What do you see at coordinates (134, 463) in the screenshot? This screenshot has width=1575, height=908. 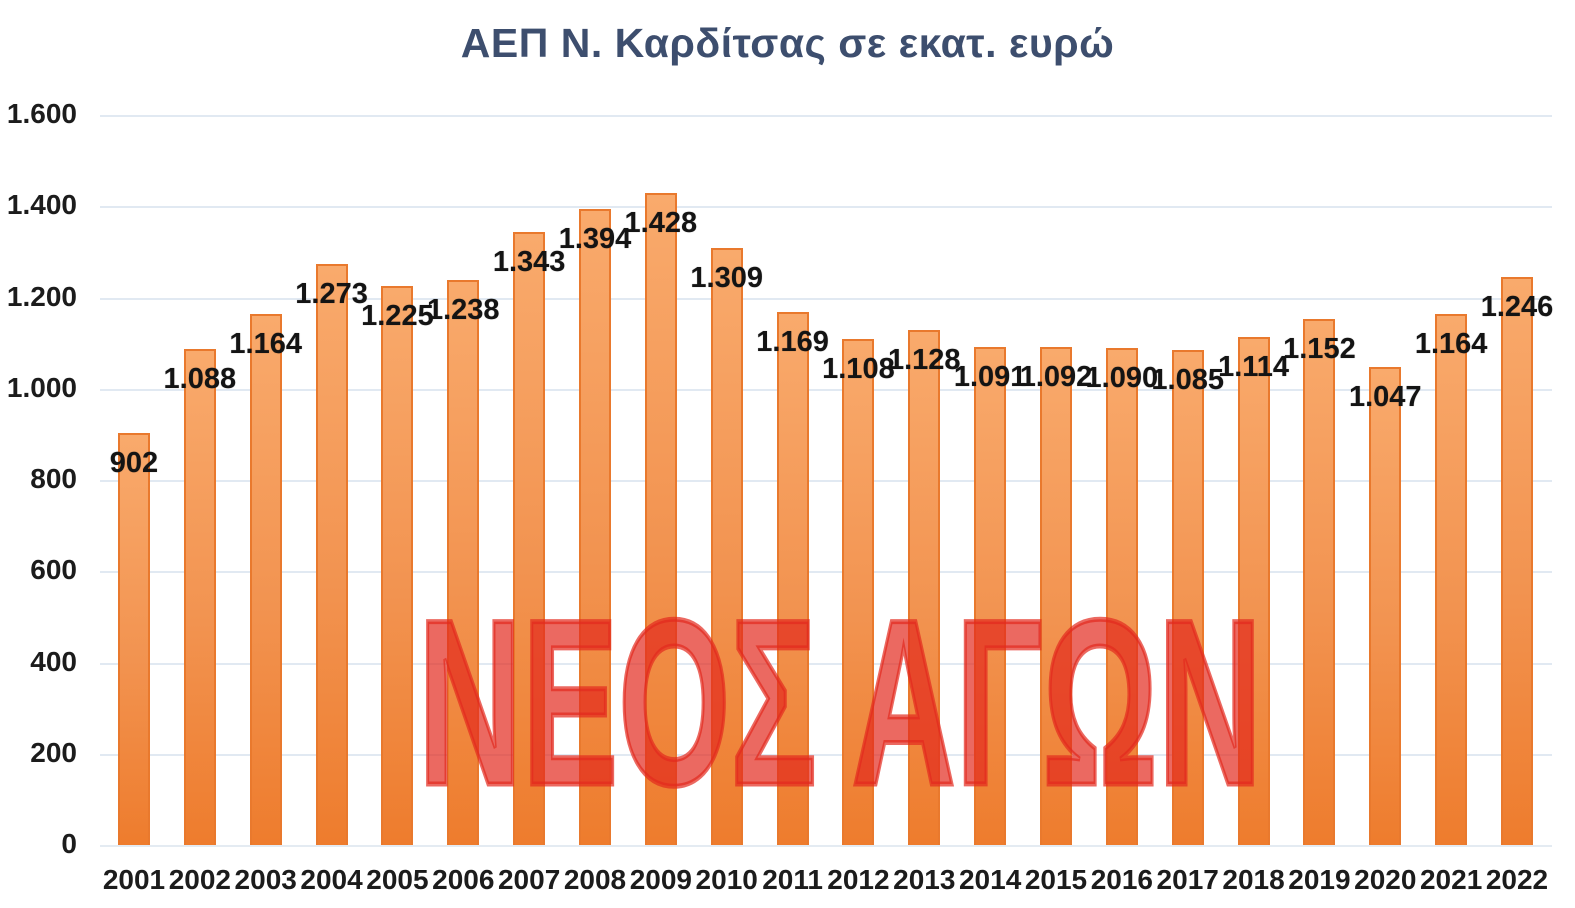 I see `value-label-2001: 902` at bounding box center [134, 463].